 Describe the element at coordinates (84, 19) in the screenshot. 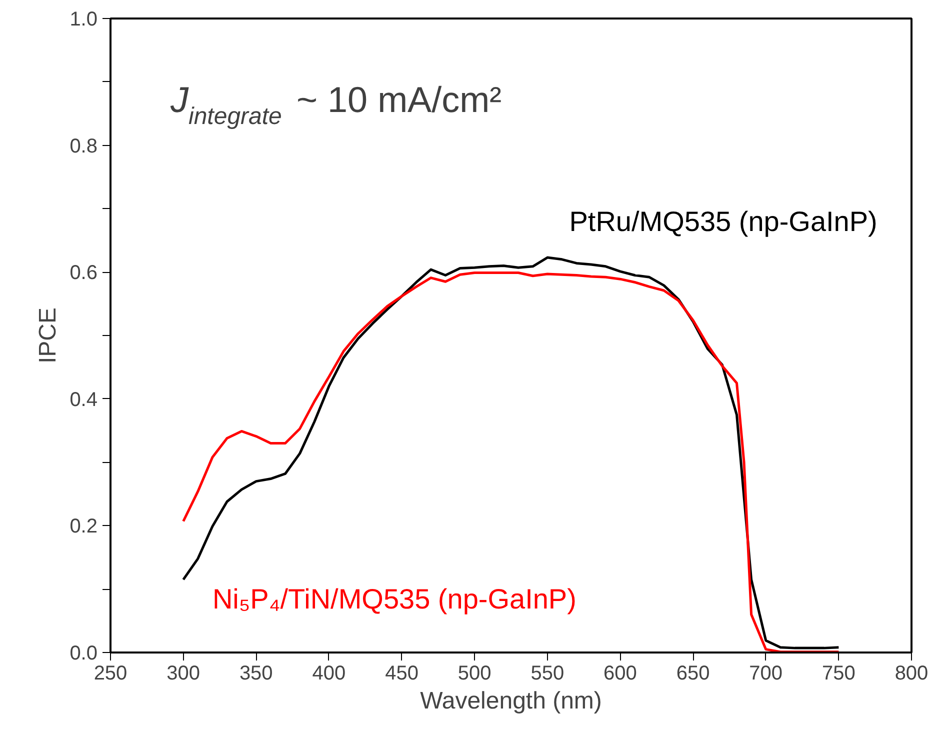

I see `y-tick-label: 1.0` at that location.